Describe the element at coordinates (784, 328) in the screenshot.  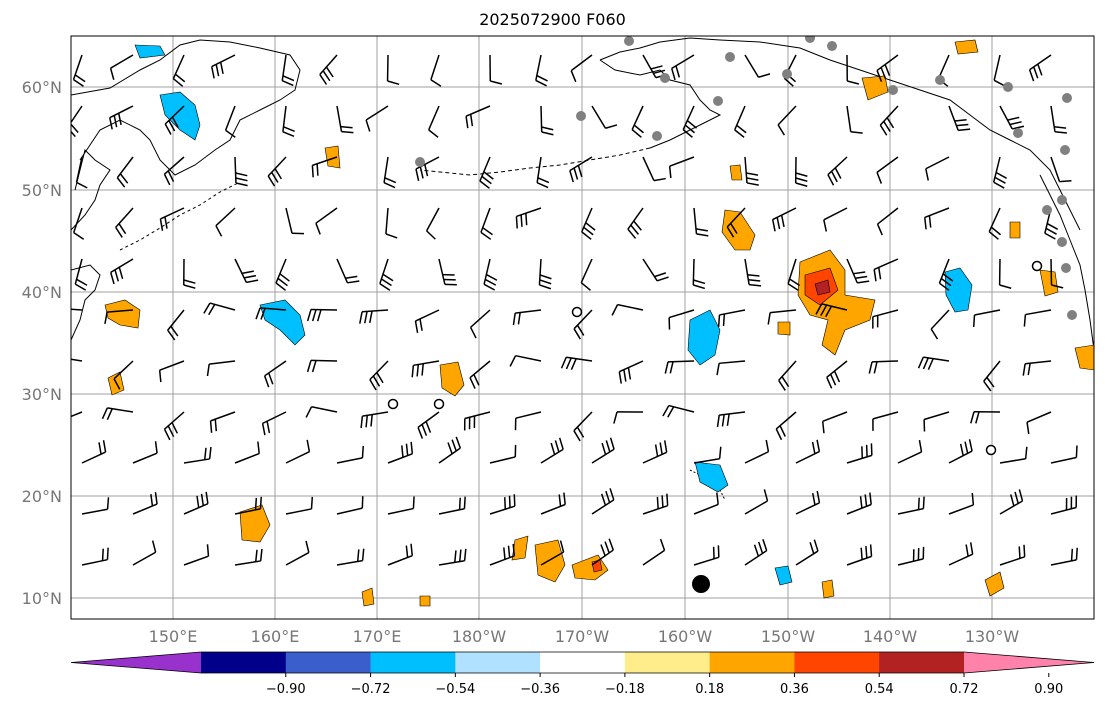
I see `positive-anomaly` at that location.